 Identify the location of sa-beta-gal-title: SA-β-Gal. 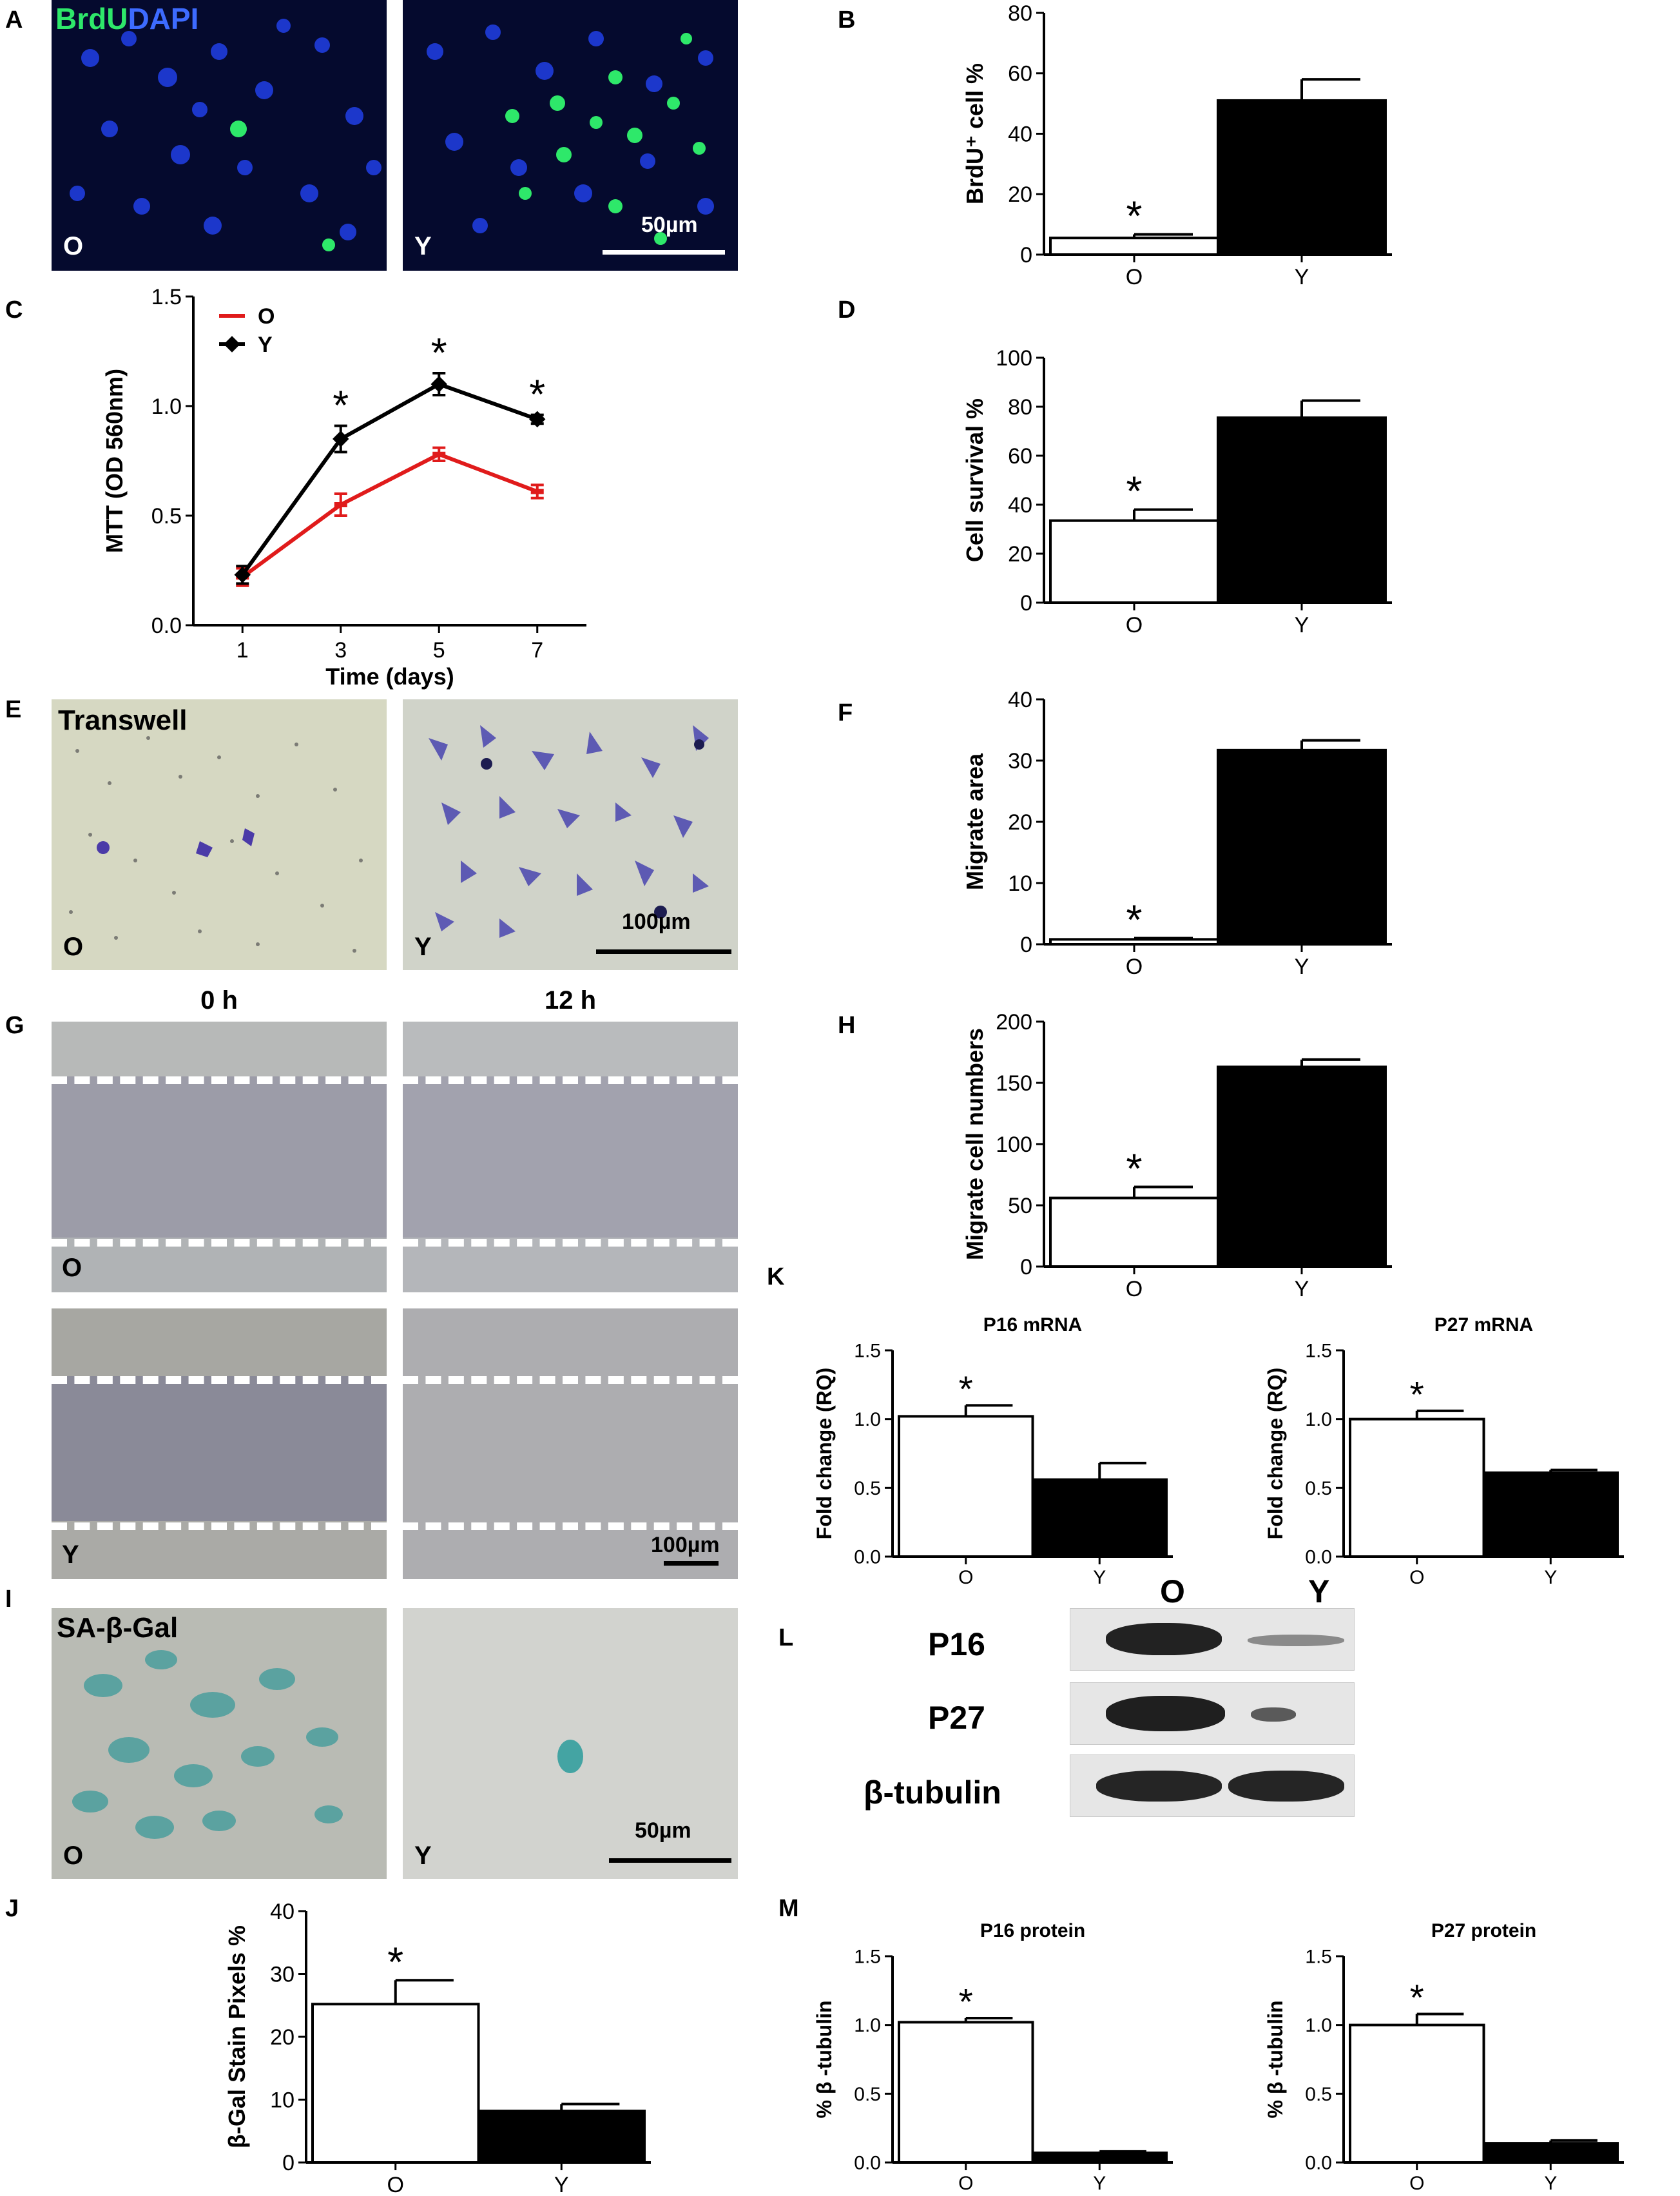
(118, 1628).